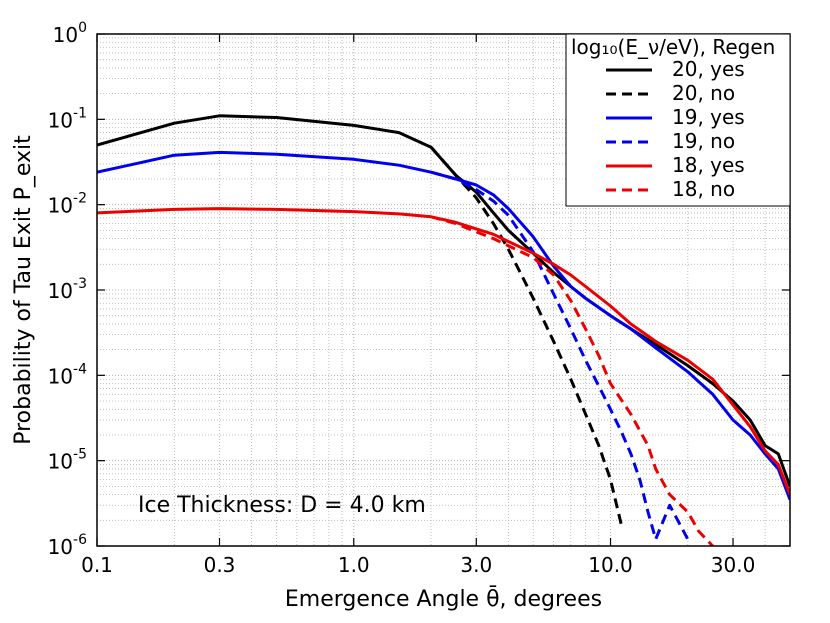 The height and width of the screenshot is (623, 830). Describe the element at coordinates (67, 204) in the screenshot. I see `y-tick-label: 10⁻²` at that location.